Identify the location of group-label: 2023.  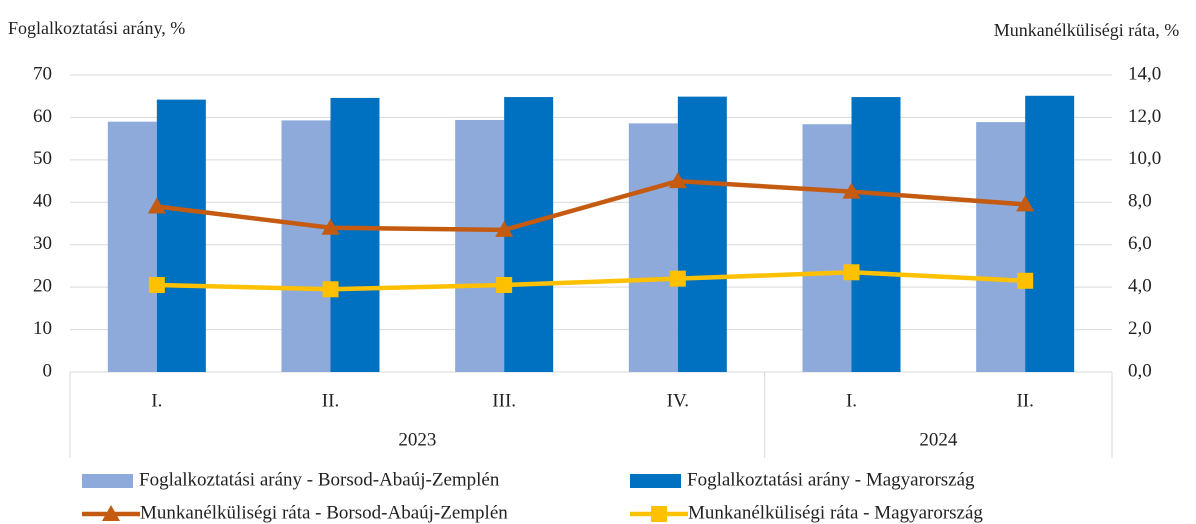
(417, 439).